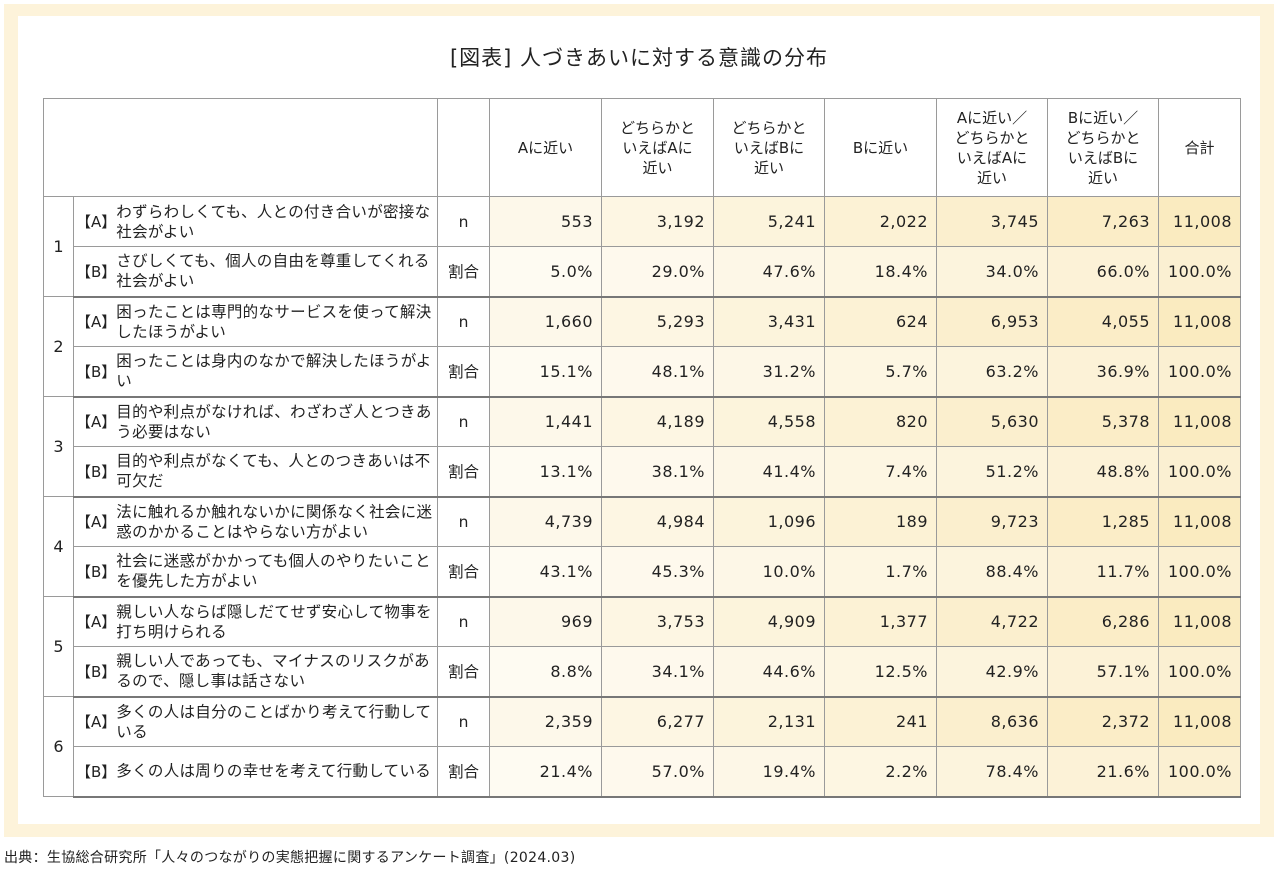 Image resolution: width=1280 pixels, height=871 pixels. I want to click on statement-cell: 【B】 困ったことは身内のなかで解決したほうがよい, so click(255, 372).